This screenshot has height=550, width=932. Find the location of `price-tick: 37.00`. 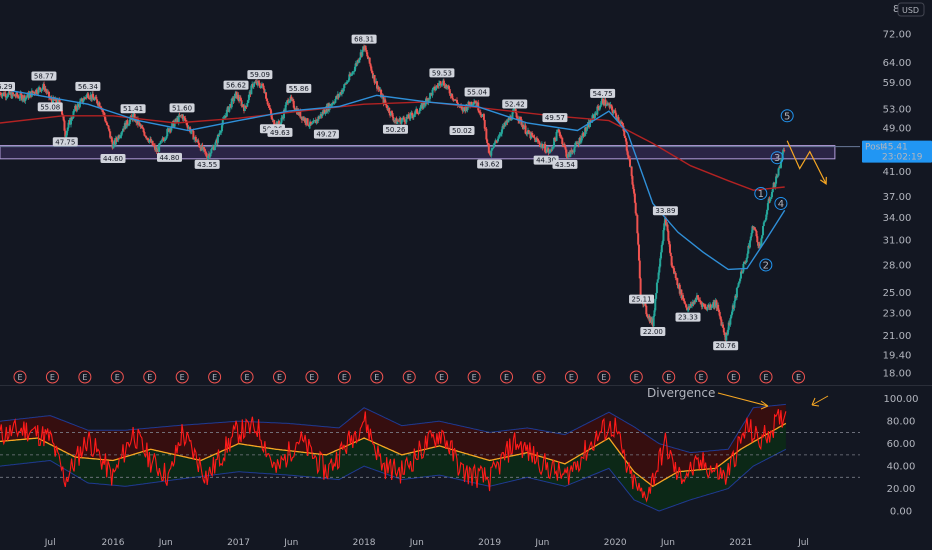

price-tick: 37.00 is located at coordinates (897, 197).